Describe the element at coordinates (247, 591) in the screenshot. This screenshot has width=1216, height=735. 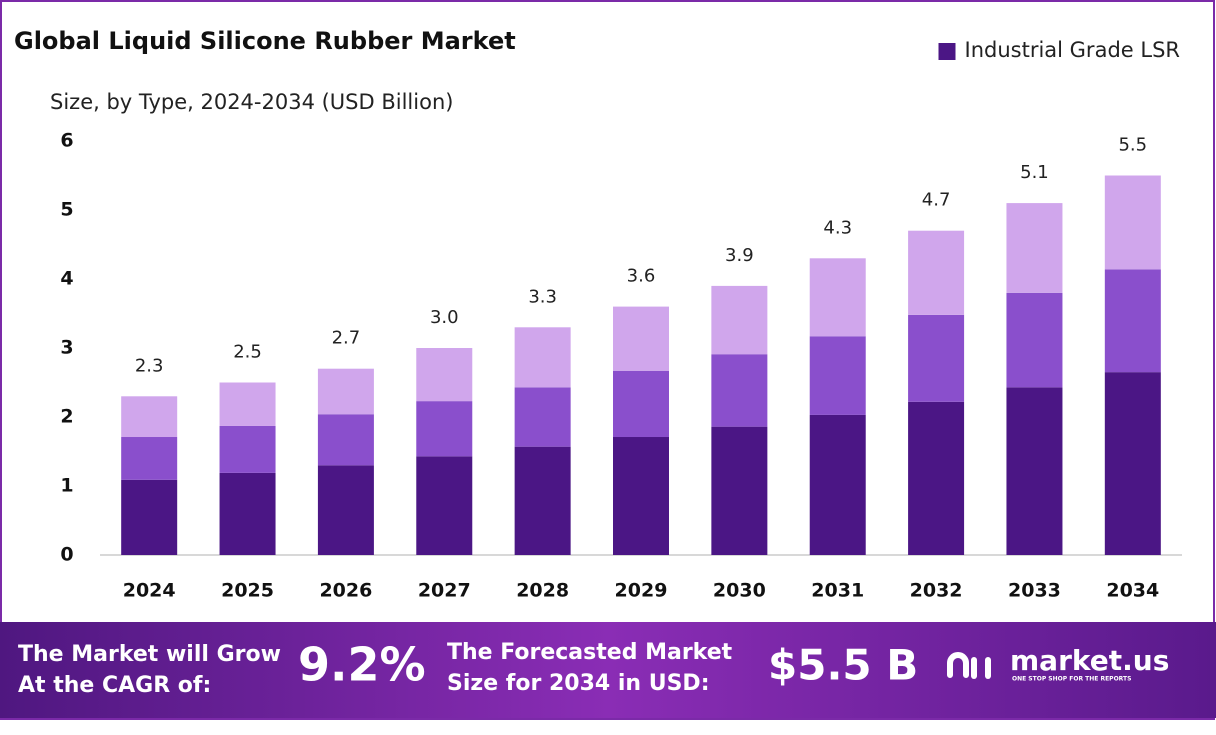
I see `x-tick-label: 2025` at that location.